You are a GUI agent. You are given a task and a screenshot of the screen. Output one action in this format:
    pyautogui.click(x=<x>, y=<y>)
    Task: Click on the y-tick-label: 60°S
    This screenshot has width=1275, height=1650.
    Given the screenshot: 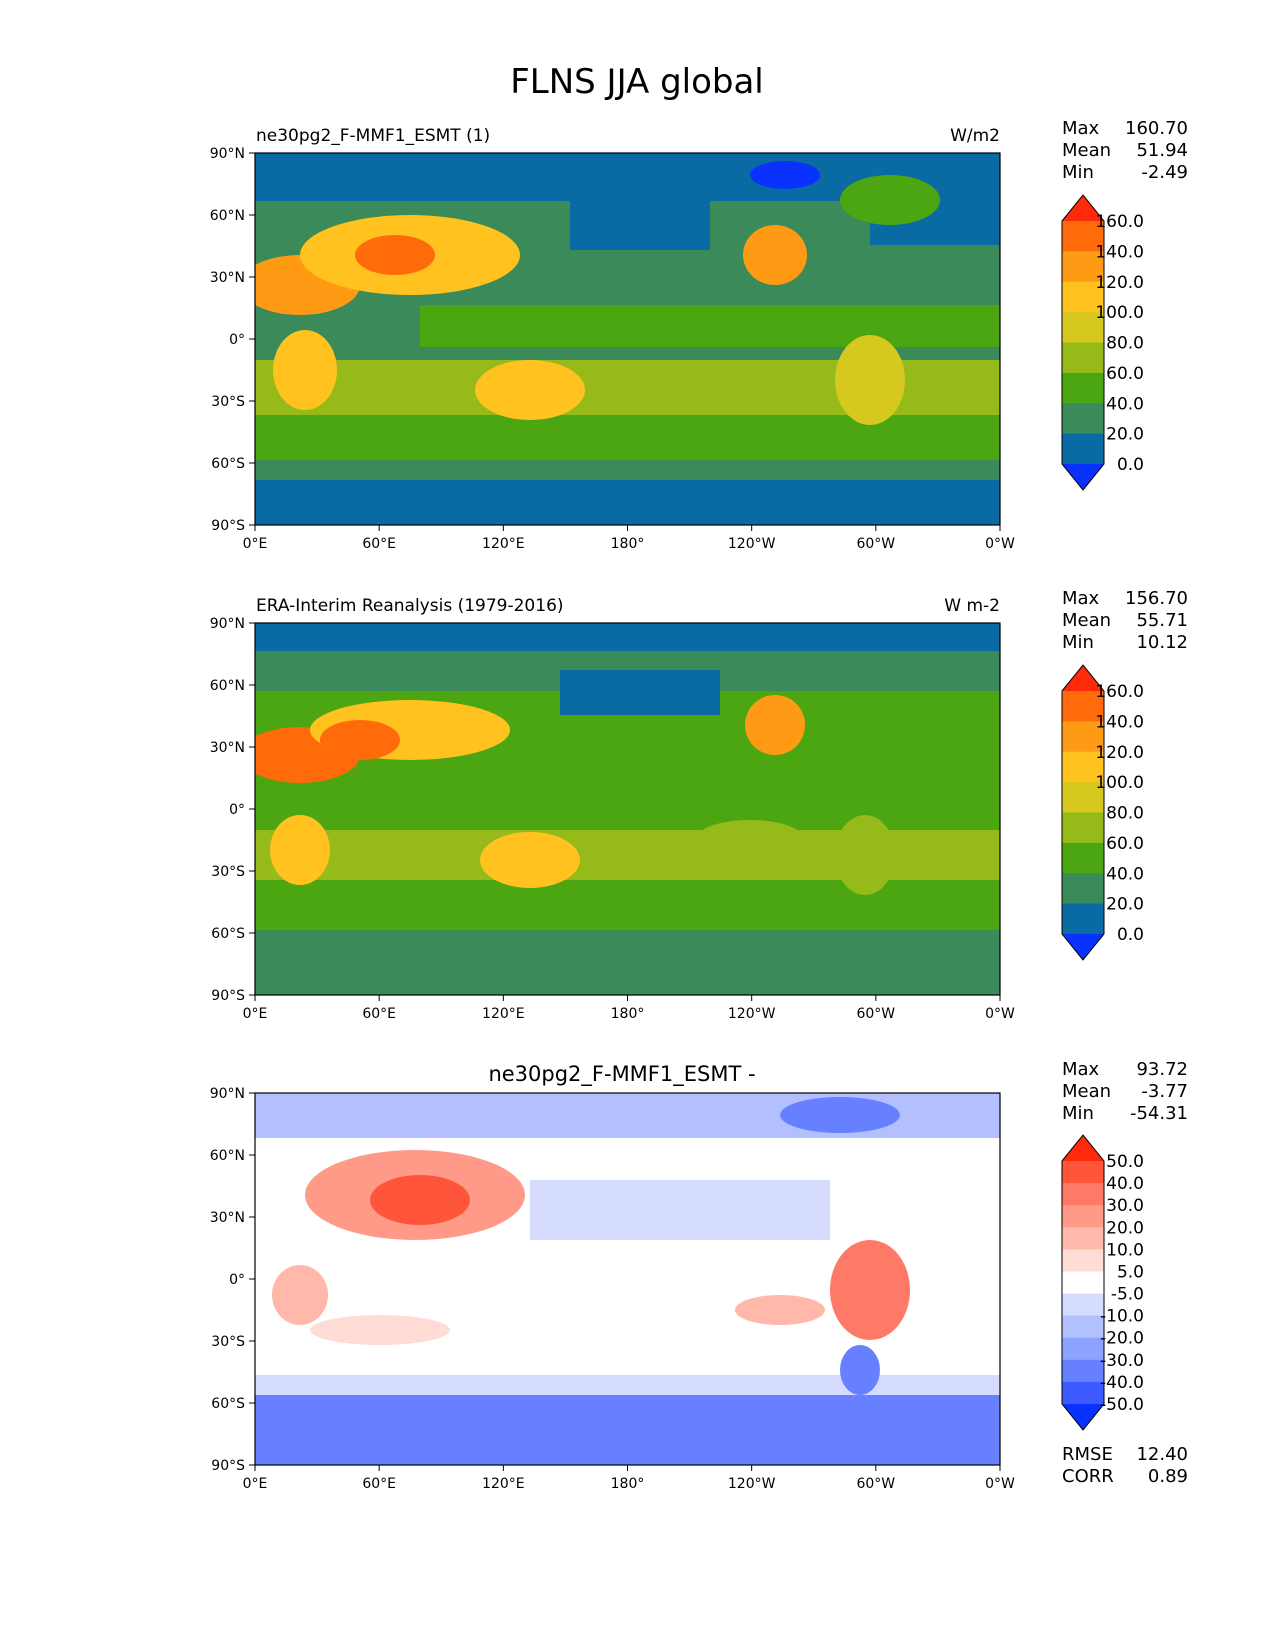 What is the action you would take?
    pyautogui.click(x=228, y=1404)
    